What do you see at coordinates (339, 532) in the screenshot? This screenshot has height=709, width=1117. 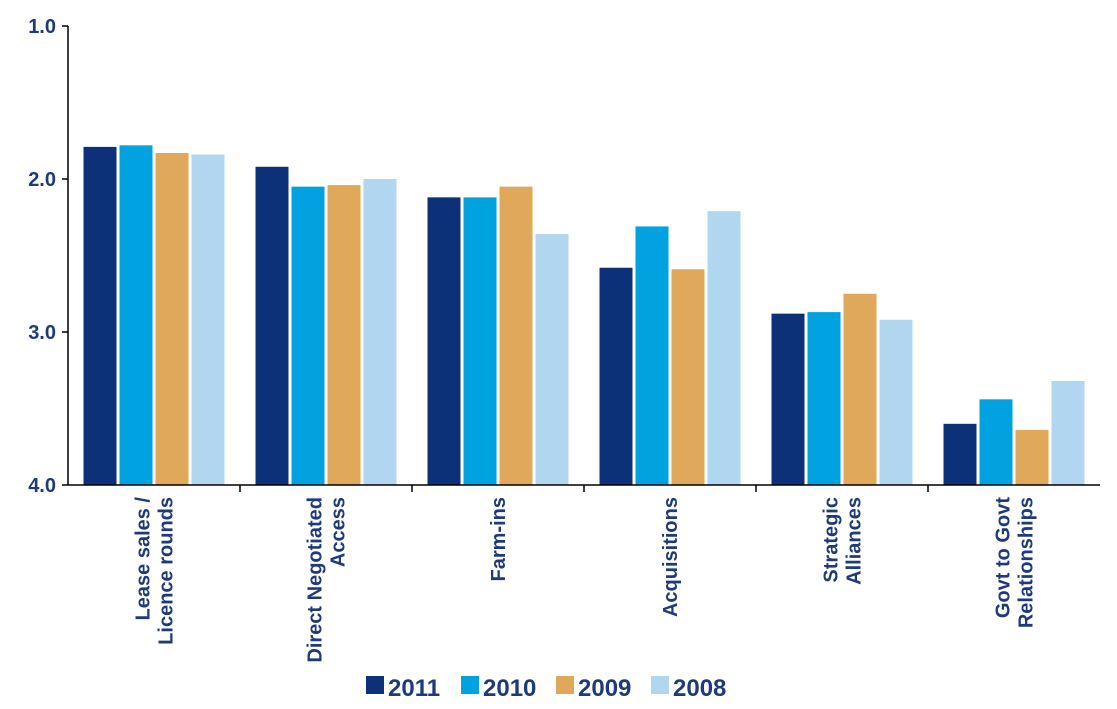 I see `category-label: Access` at bounding box center [339, 532].